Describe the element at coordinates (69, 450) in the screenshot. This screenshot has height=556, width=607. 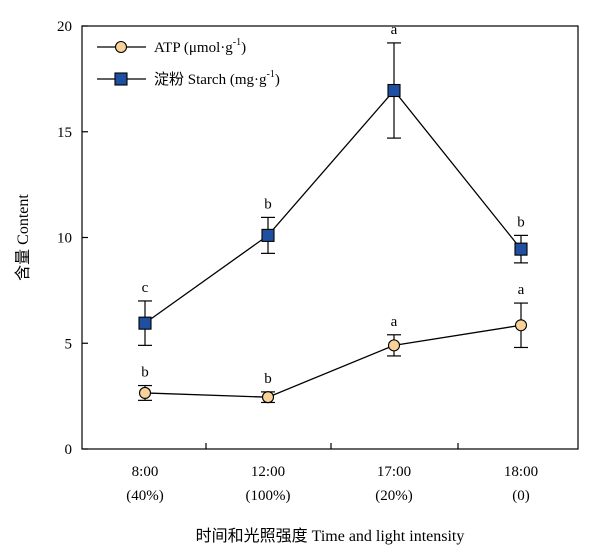
I see `y-tick-label: 0` at that location.